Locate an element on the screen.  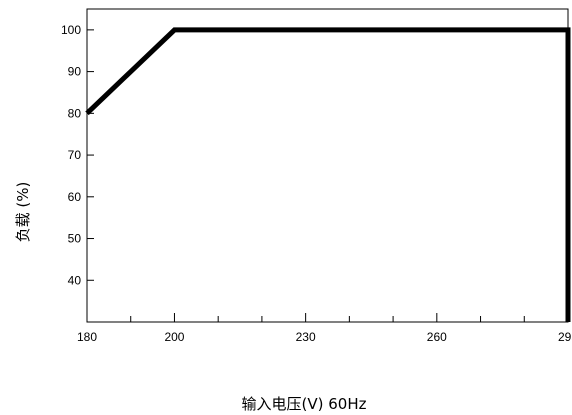
x-axis-title: 输入电压(V) 60Hz is located at coordinates (304, 404).